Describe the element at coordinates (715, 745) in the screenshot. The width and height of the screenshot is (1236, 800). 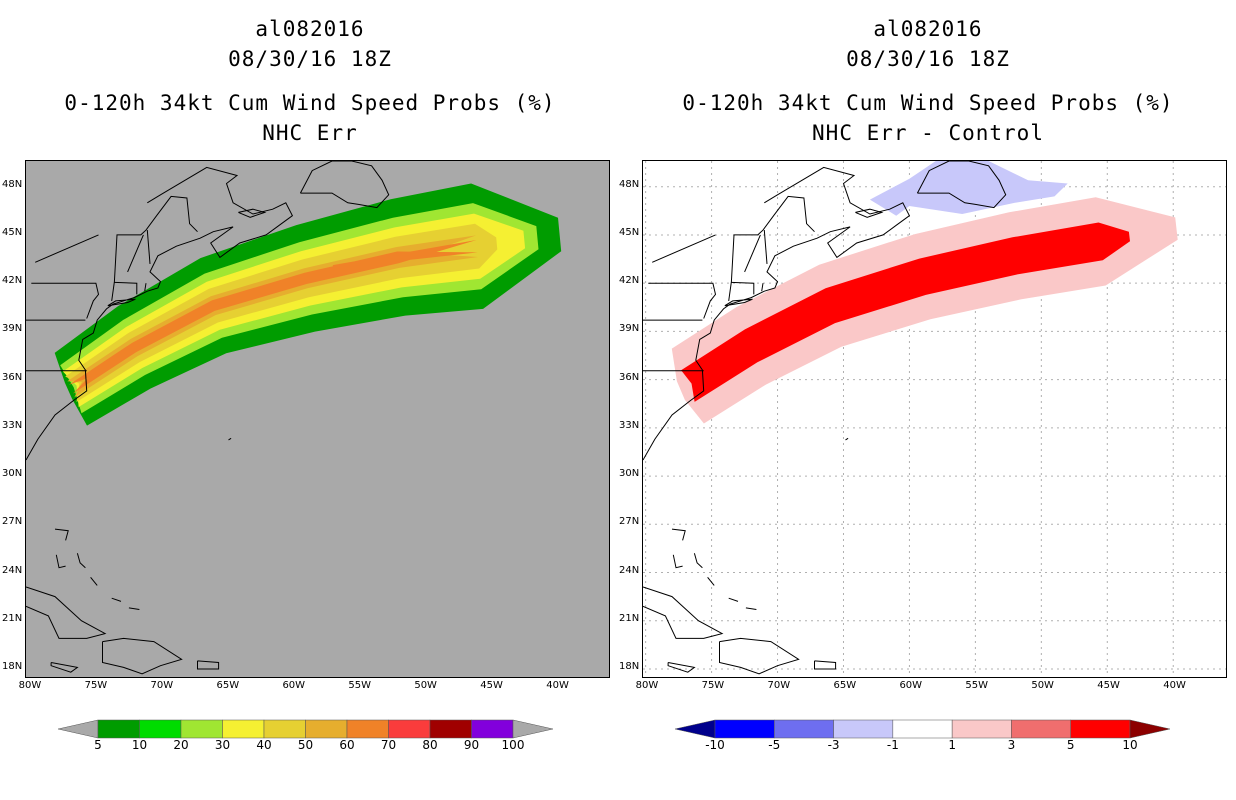
I see `colorbar-label: -10` at that location.